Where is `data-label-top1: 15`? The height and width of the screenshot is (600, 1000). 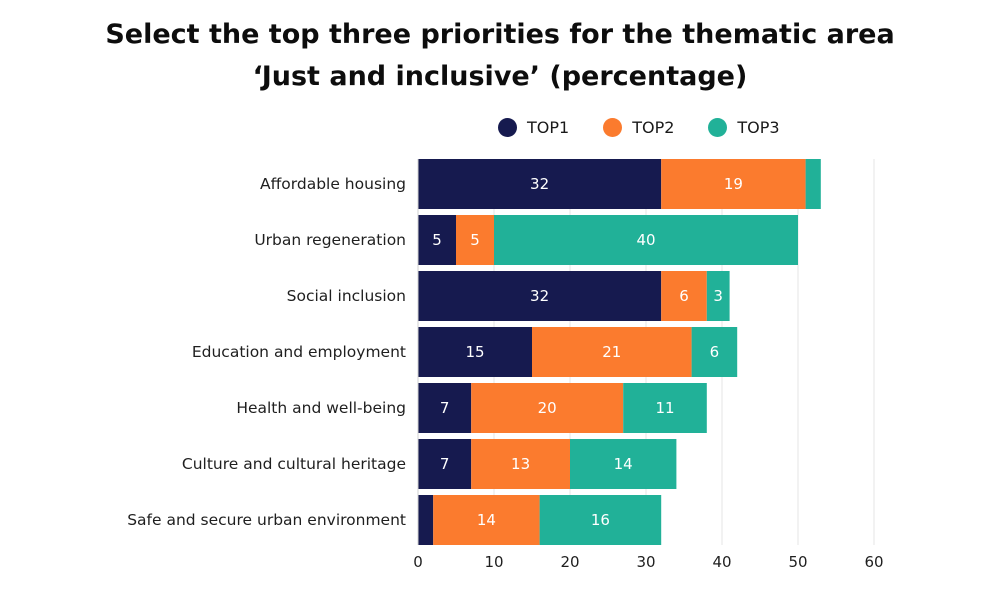
data-label-top1: 15 is located at coordinates (474, 352).